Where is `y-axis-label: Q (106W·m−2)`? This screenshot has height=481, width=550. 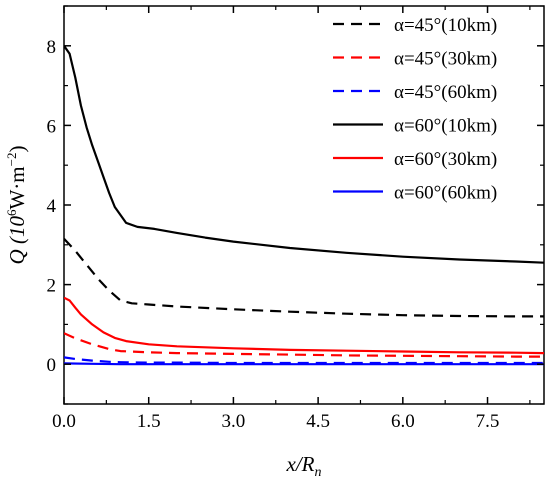
y-axis-label: Q (106W·m−2) is located at coordinates (16, 205).